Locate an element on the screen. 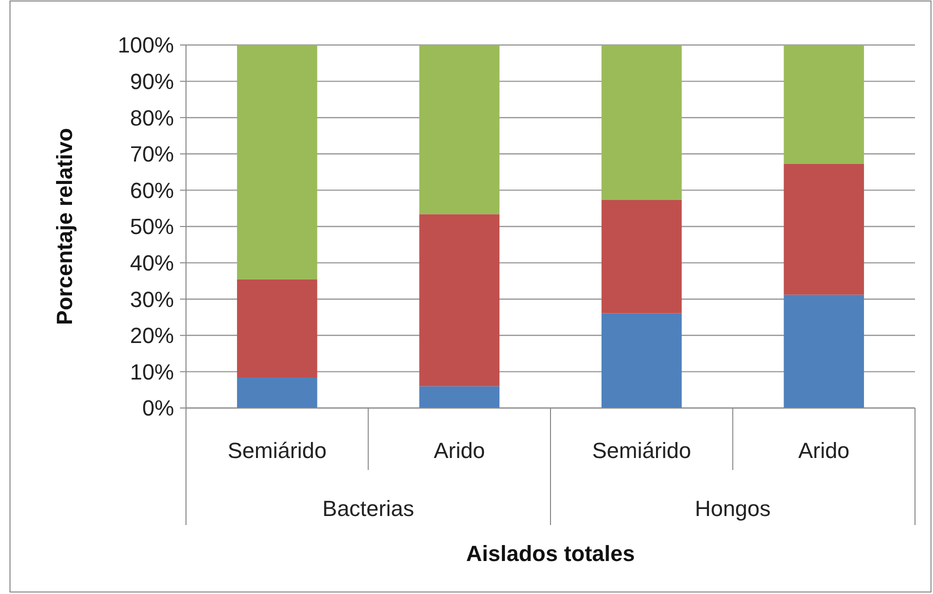 The image size is (933, 594). y-tick-label: 60% is located at coordinates (152, 190).